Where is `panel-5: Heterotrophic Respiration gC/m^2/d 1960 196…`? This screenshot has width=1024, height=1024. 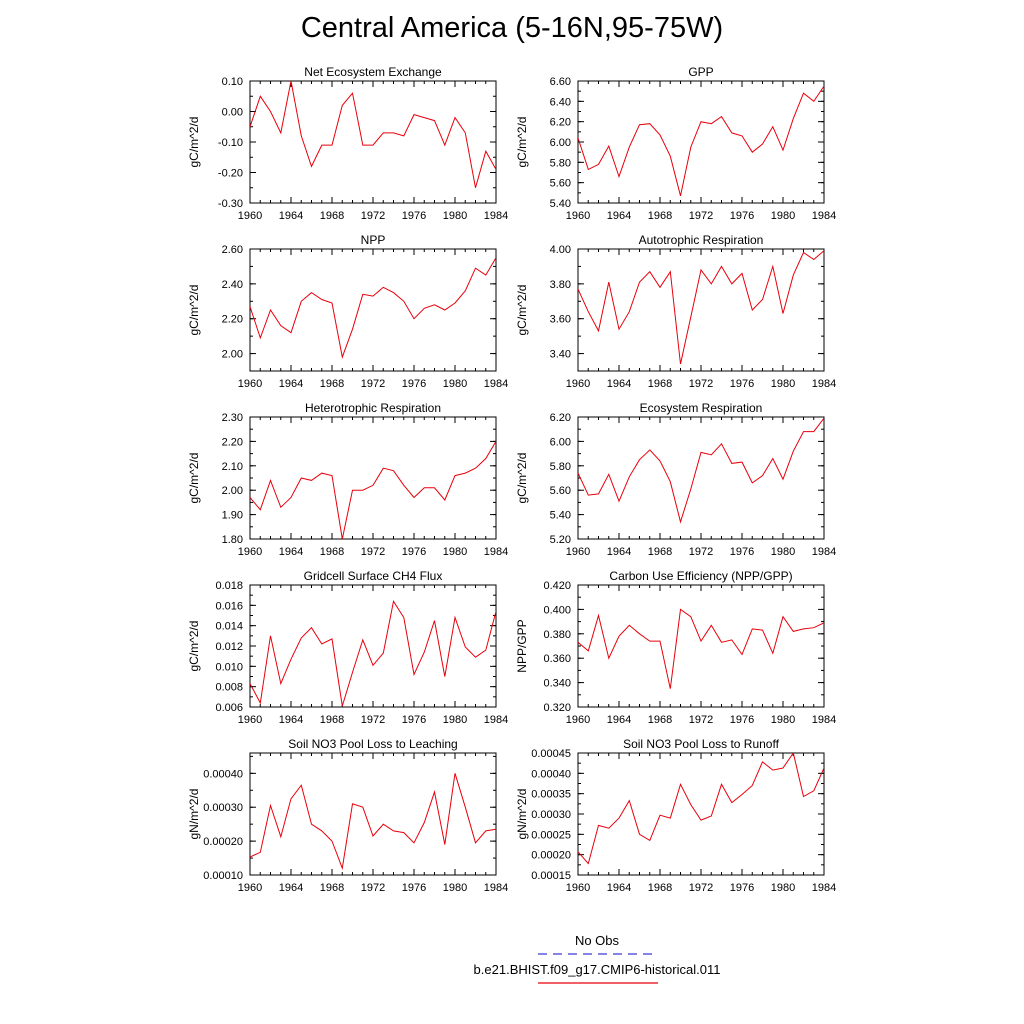
panel-5: Heterotrophic Respiration gC/m^2/d 1960 196… is located at coordinates (347, 479).